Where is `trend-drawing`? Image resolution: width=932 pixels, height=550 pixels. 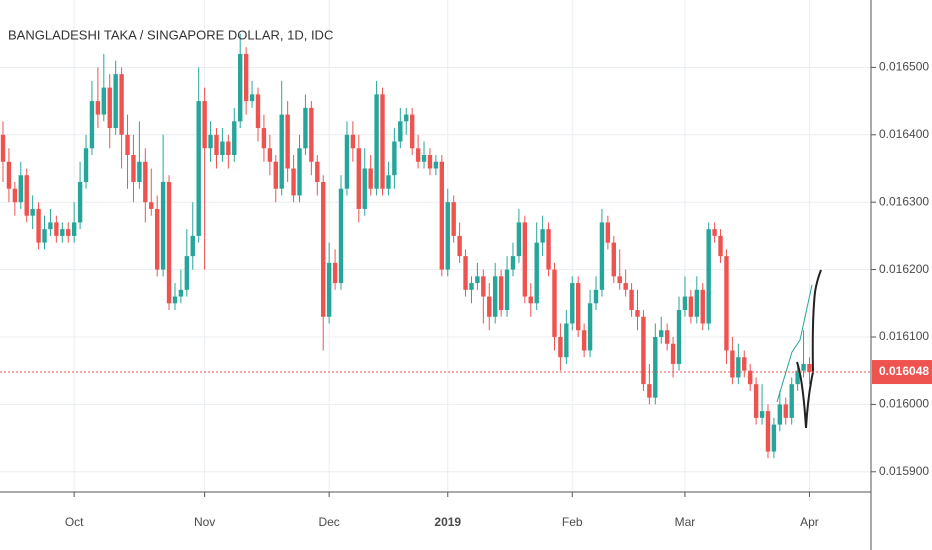
trend-drawing is located at coordinates (794, 343).